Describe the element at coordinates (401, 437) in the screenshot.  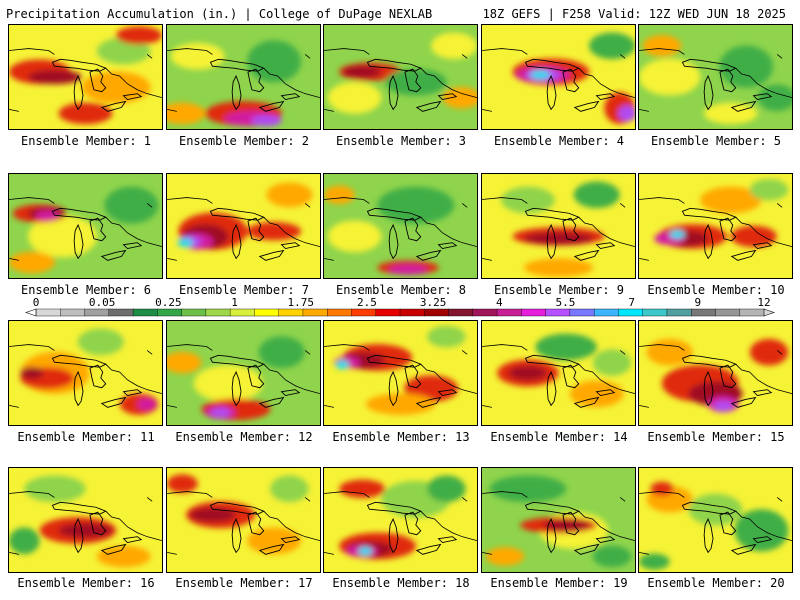
I see `ensemble-member-label: Ensemble Member: 13` at that location.